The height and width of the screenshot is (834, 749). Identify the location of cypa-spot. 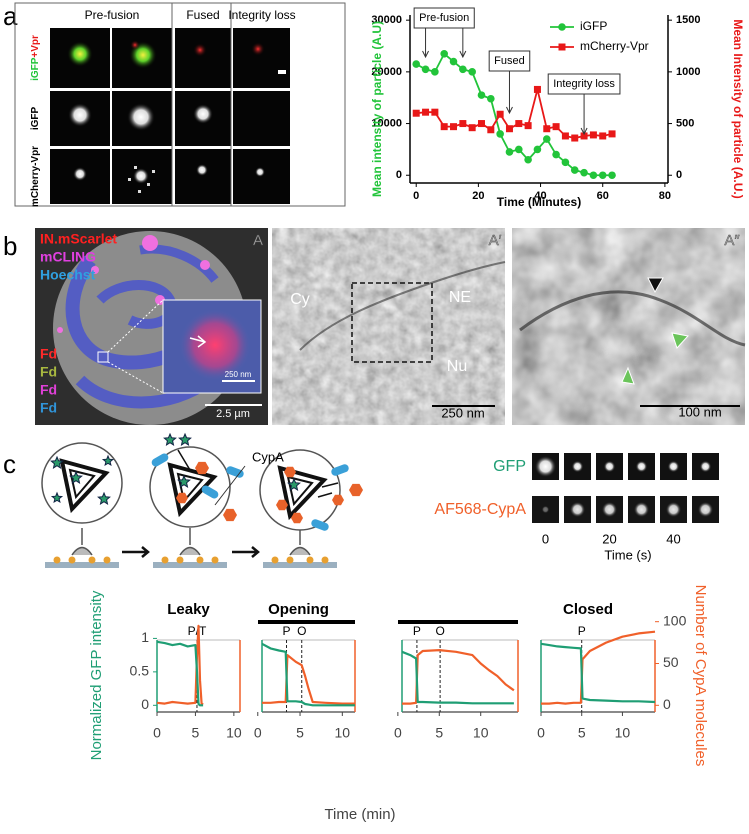
(577, 509).